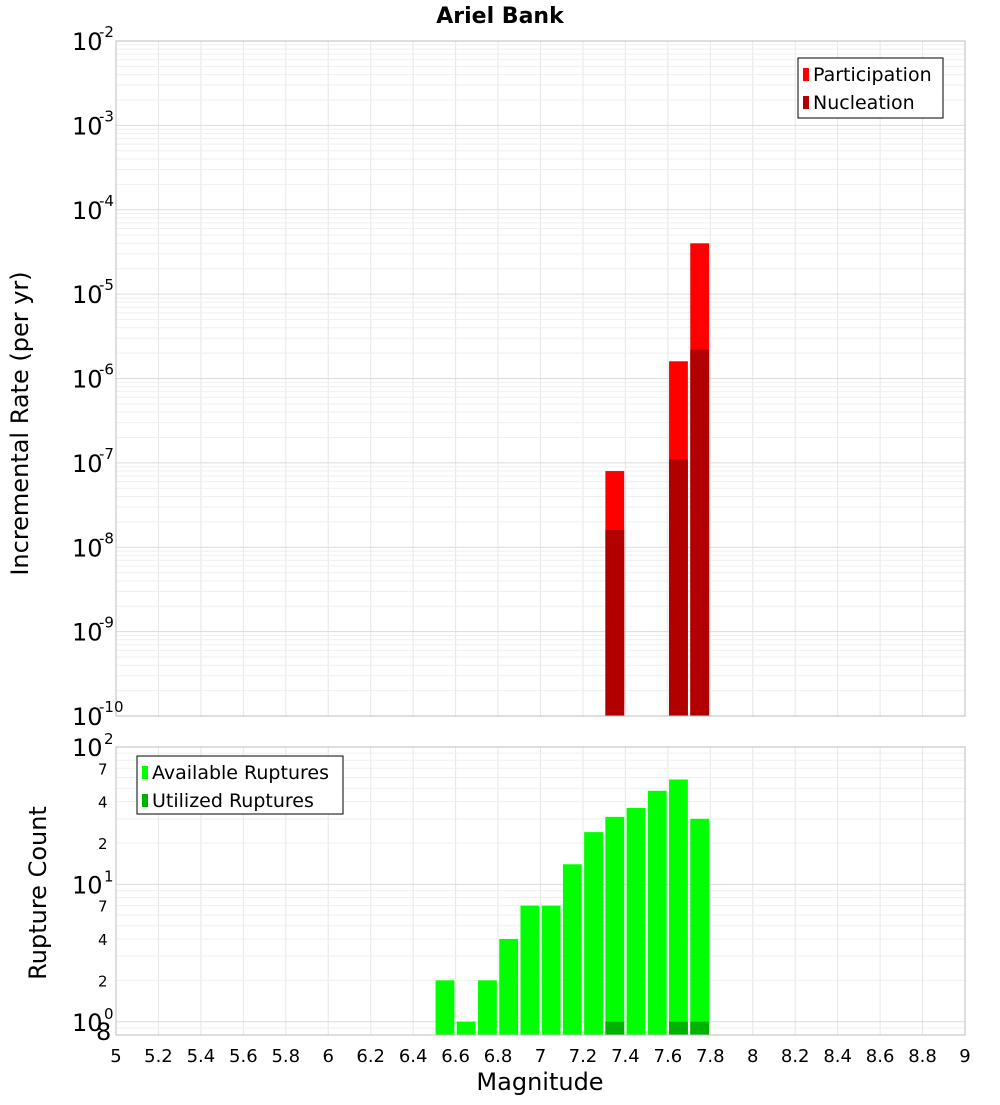 This screenshot has width=1000, height=1105. I want to click on rate-y-tick-exponent: -6, so click(106, 370).